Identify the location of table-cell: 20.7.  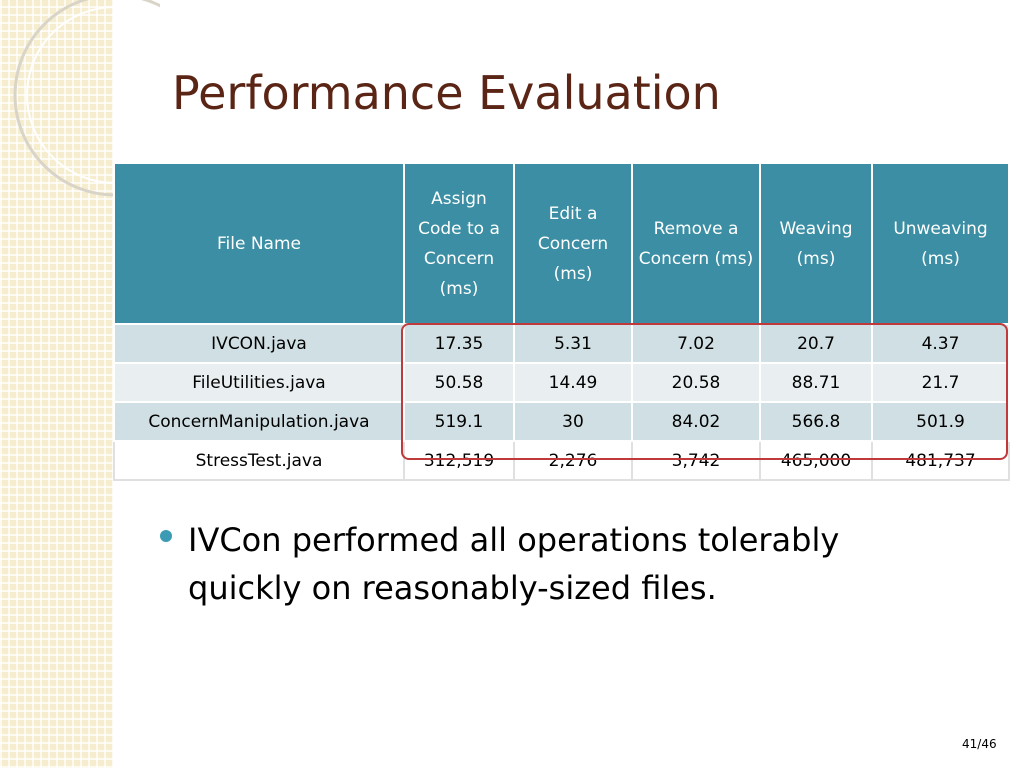
(816, 343).